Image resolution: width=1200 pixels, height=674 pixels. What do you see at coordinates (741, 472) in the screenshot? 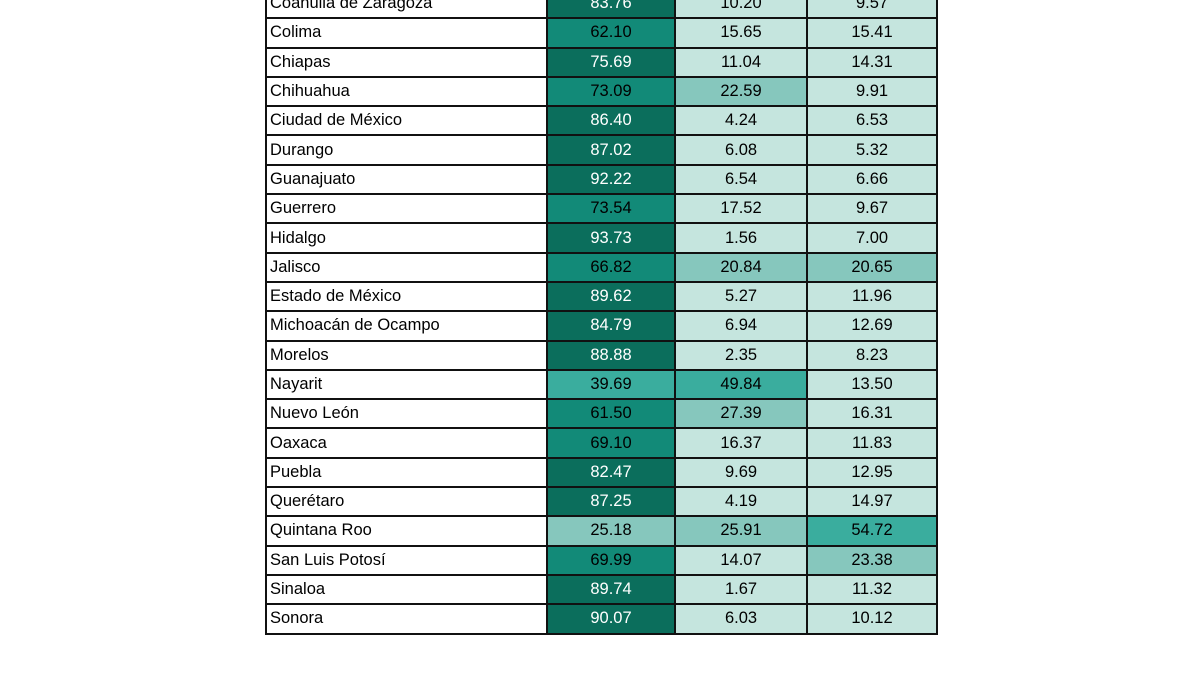
I see `value-cell-col2: 9.69` at bounding box center [741, 472].